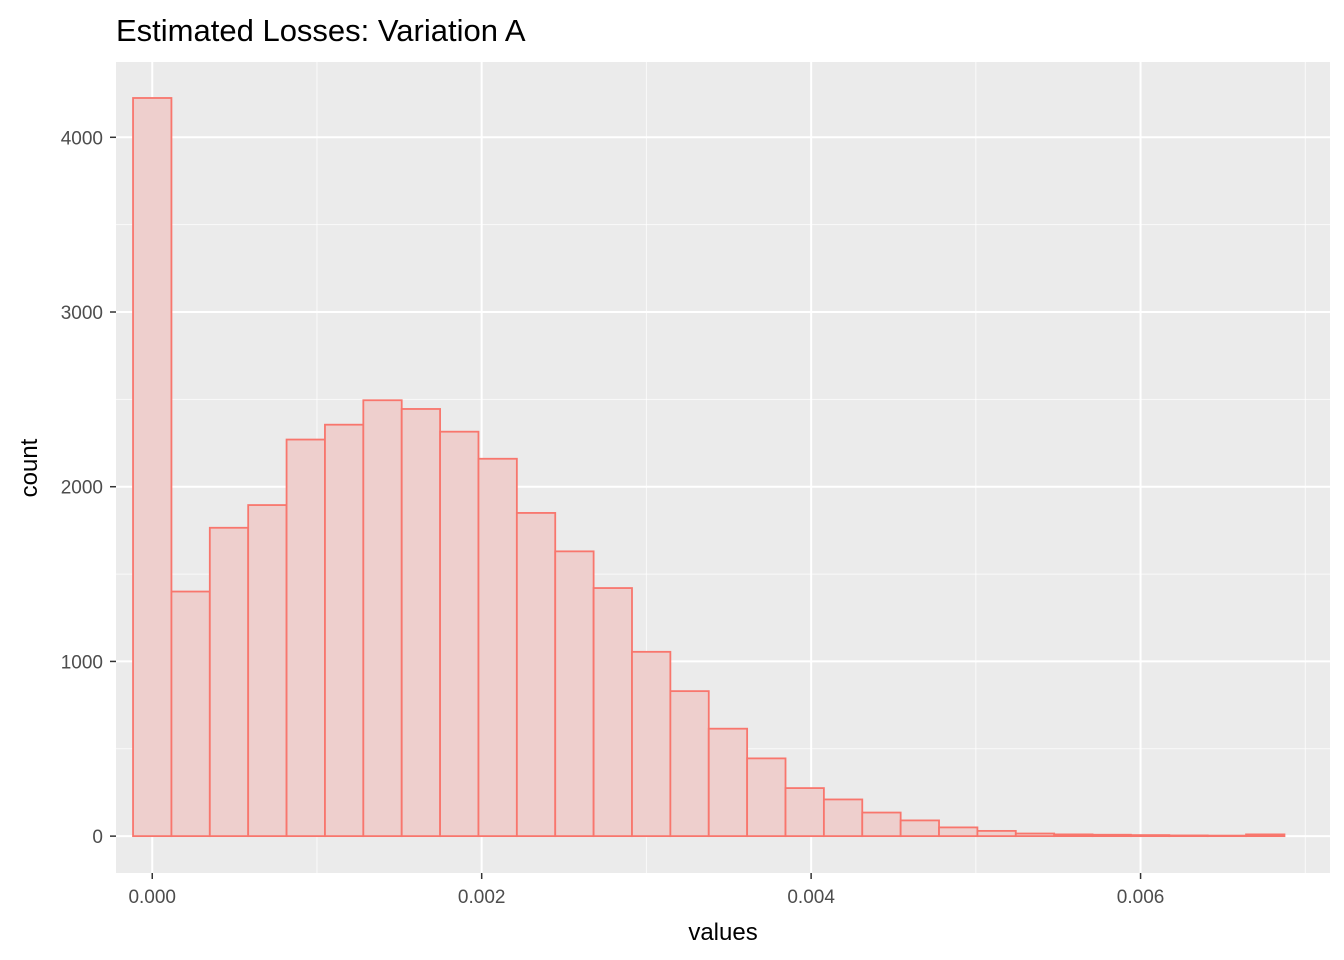  What do you see at coordinates (482, 897) in the screenshot?
I see `x-tick-label: 0.002` at bounding box center [482, 897].